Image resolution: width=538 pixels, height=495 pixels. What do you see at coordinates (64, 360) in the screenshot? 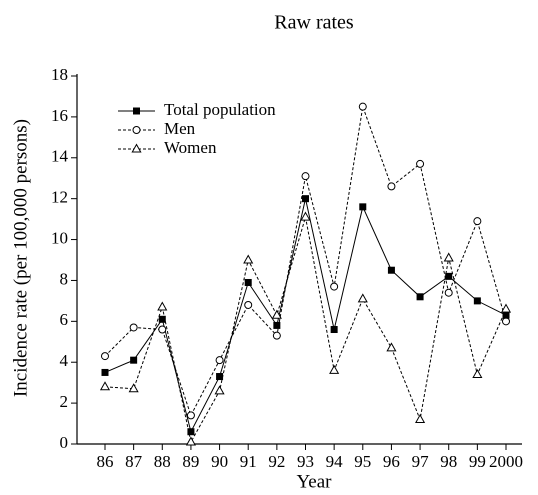
I see `y-tick-label: 4` at bounding box center [64, 360].